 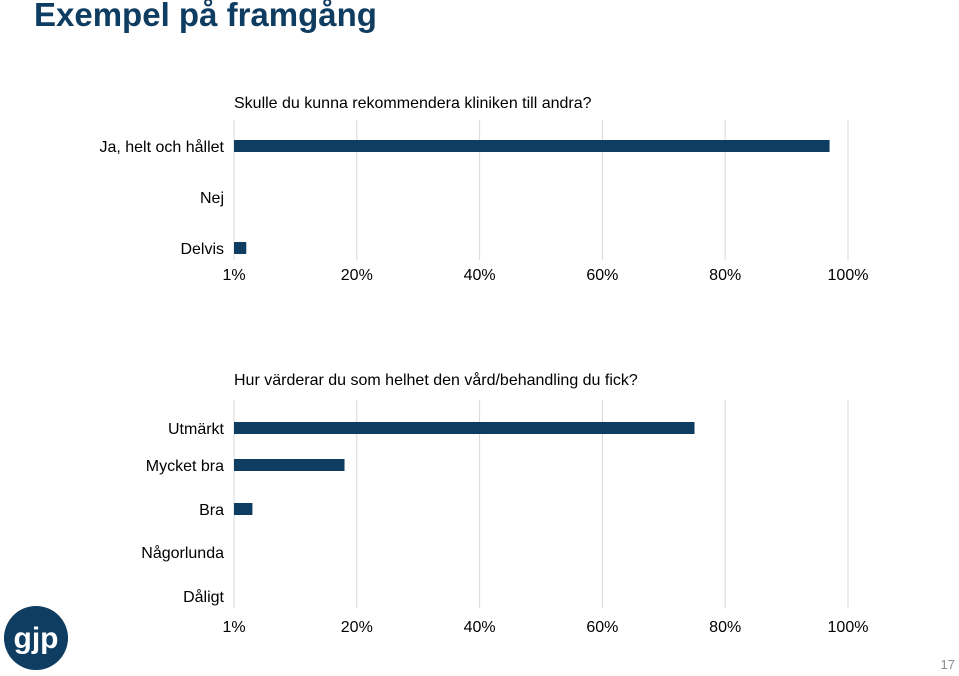 I want to click on category-label: Delvis, so click(x=202, y=249).